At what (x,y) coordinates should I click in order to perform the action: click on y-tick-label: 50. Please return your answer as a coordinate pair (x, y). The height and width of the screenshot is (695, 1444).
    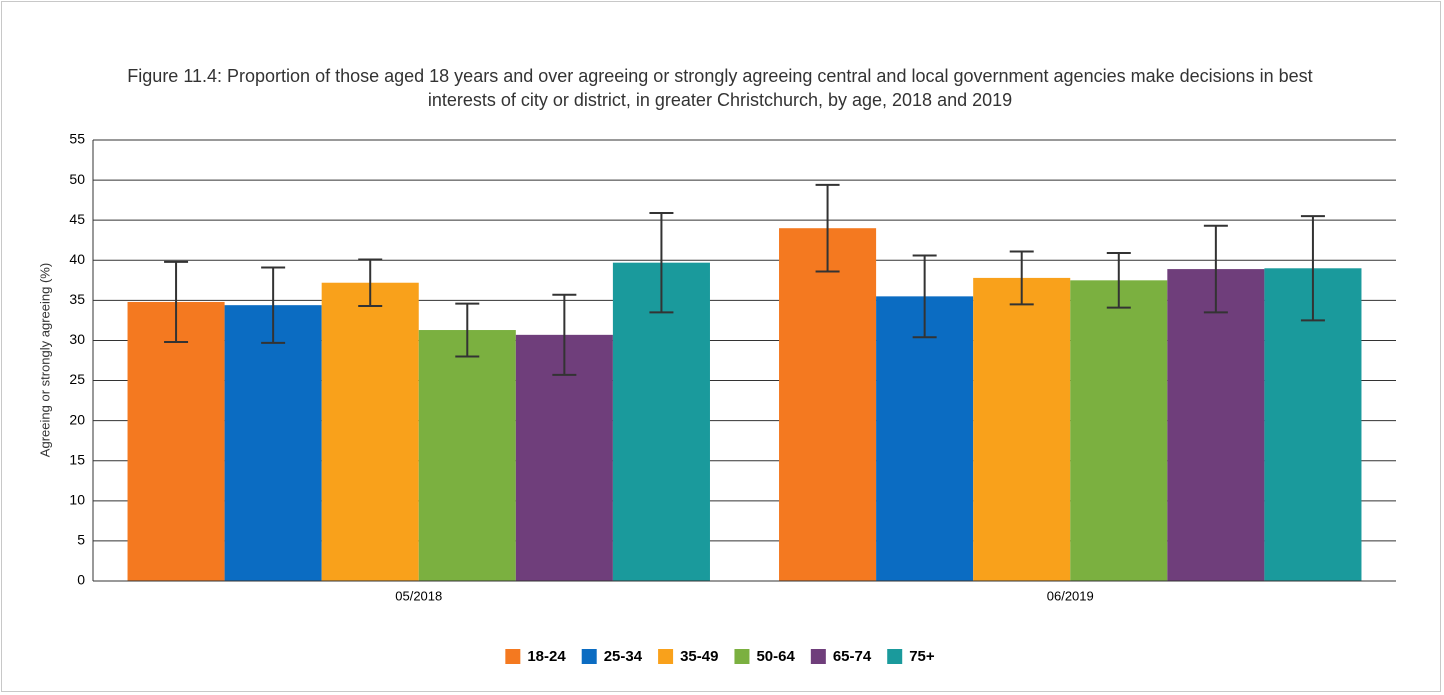
    Looking at the image, I should click on (77, 179).